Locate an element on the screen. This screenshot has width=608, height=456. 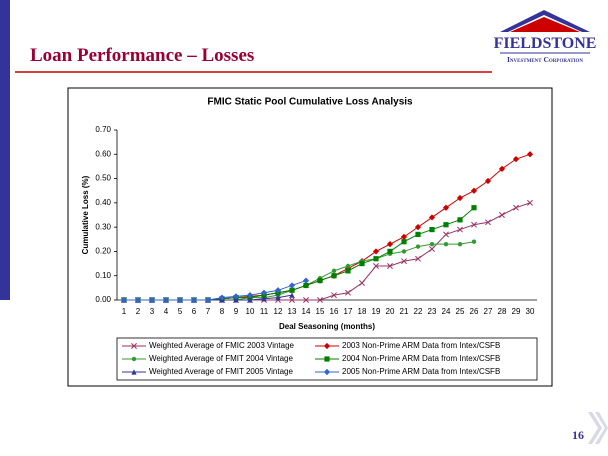
x-axis-label: Deal Seasoning (months) is located at coordinates (327, 326).